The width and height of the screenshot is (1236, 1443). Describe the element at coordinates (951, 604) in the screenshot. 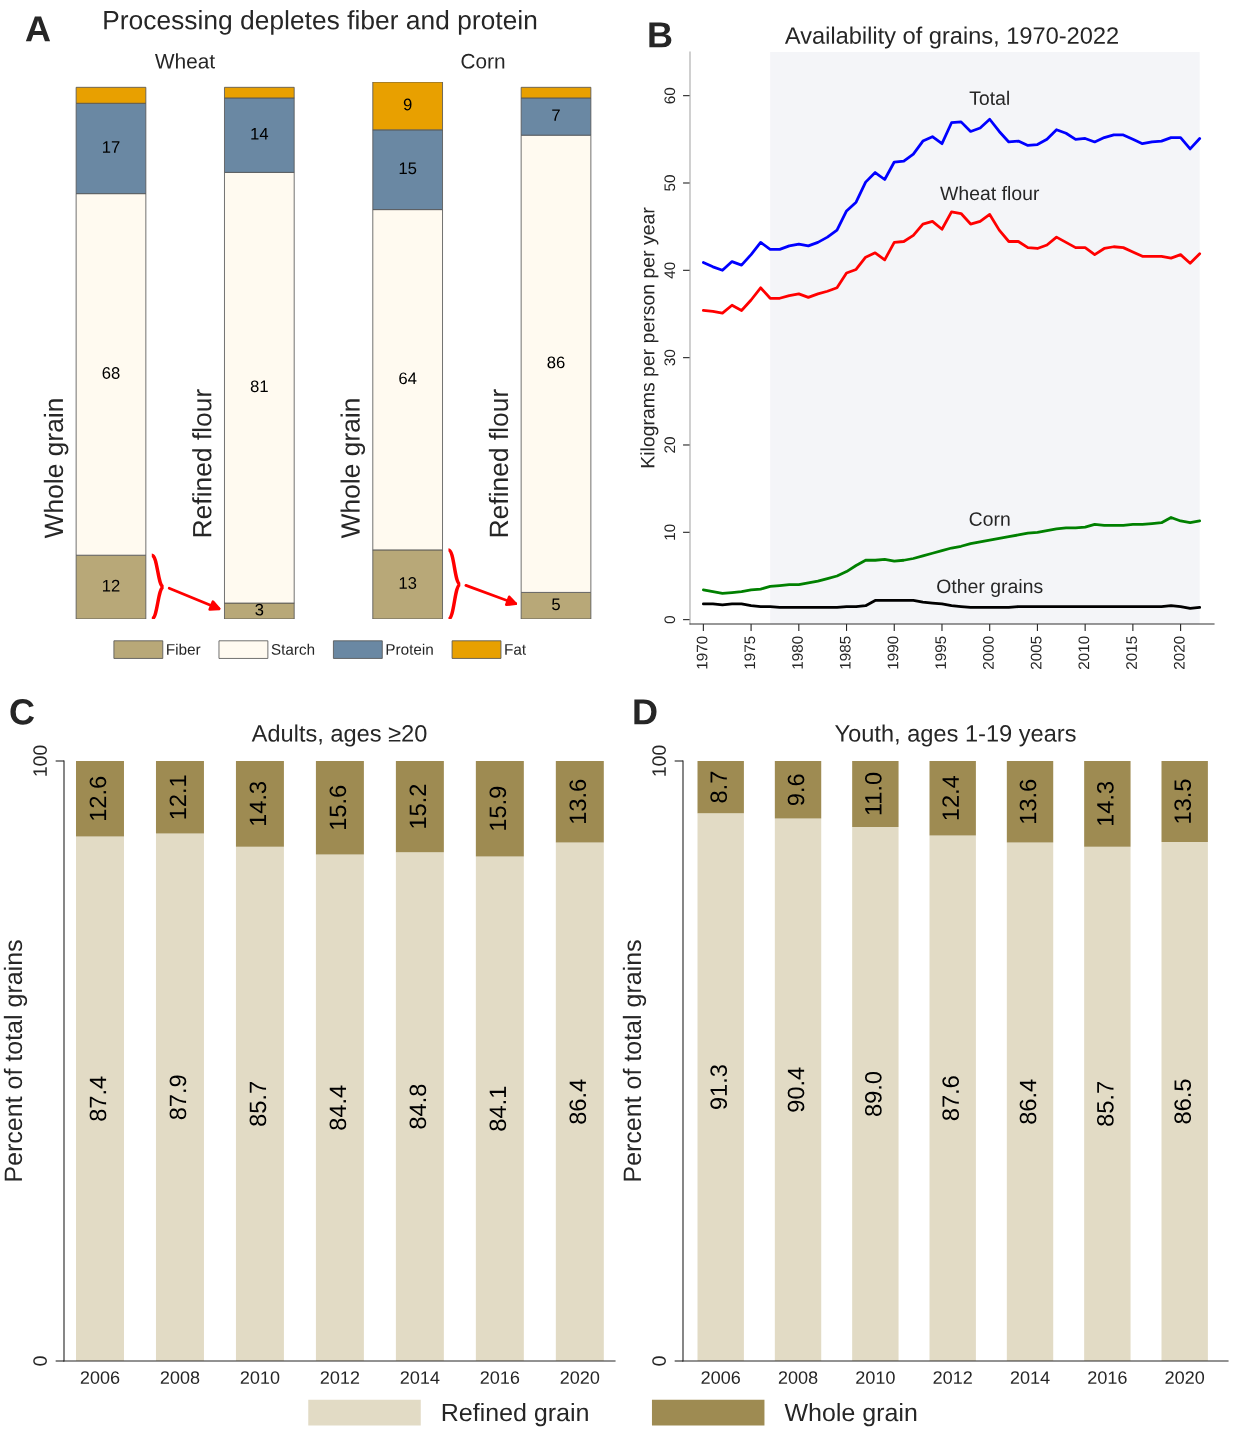

I see `line-series` at that location.